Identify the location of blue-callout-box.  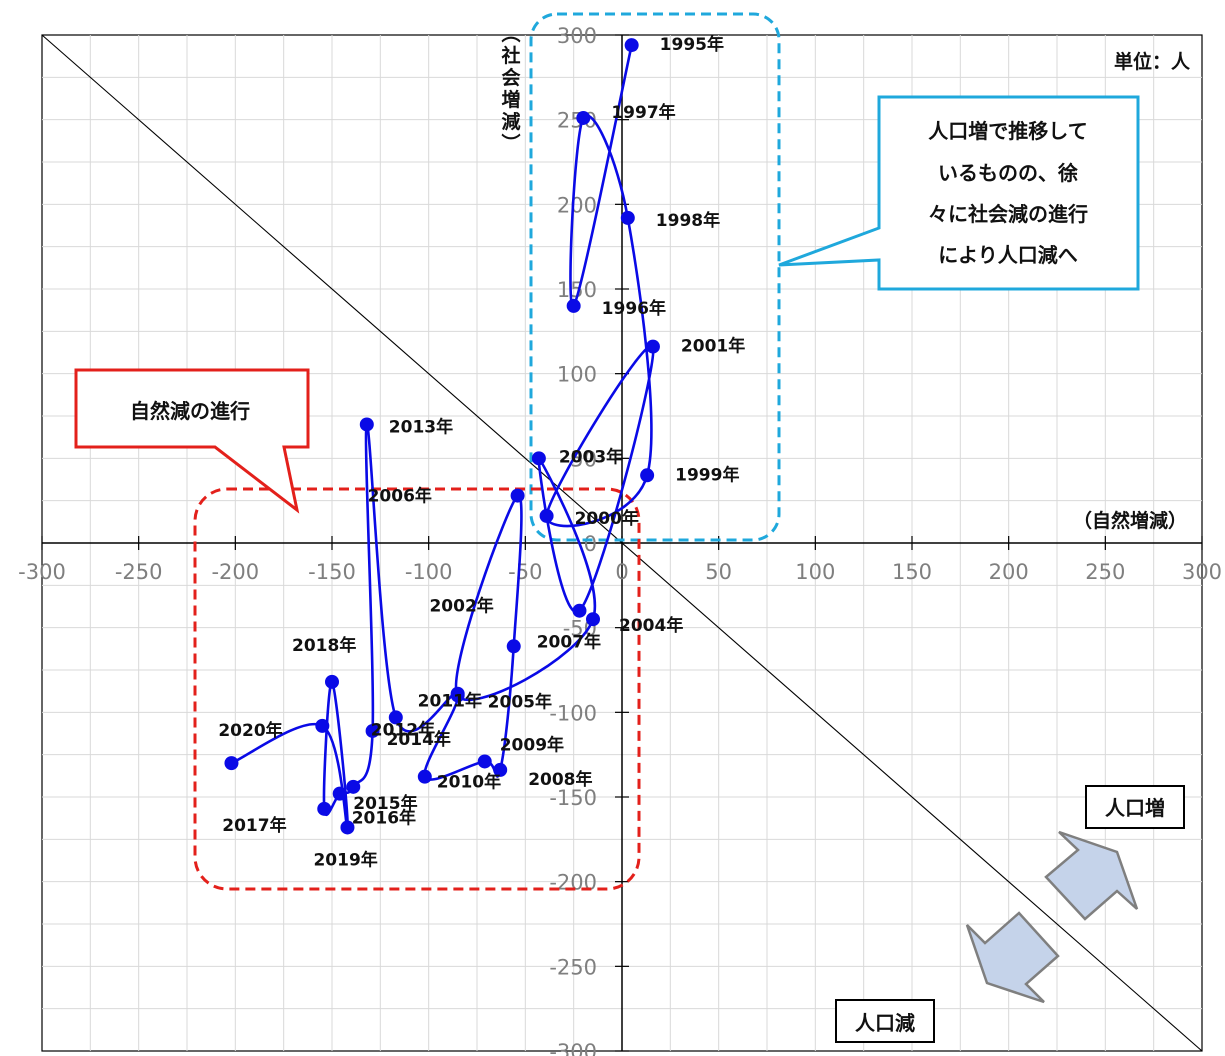
(959, 193).